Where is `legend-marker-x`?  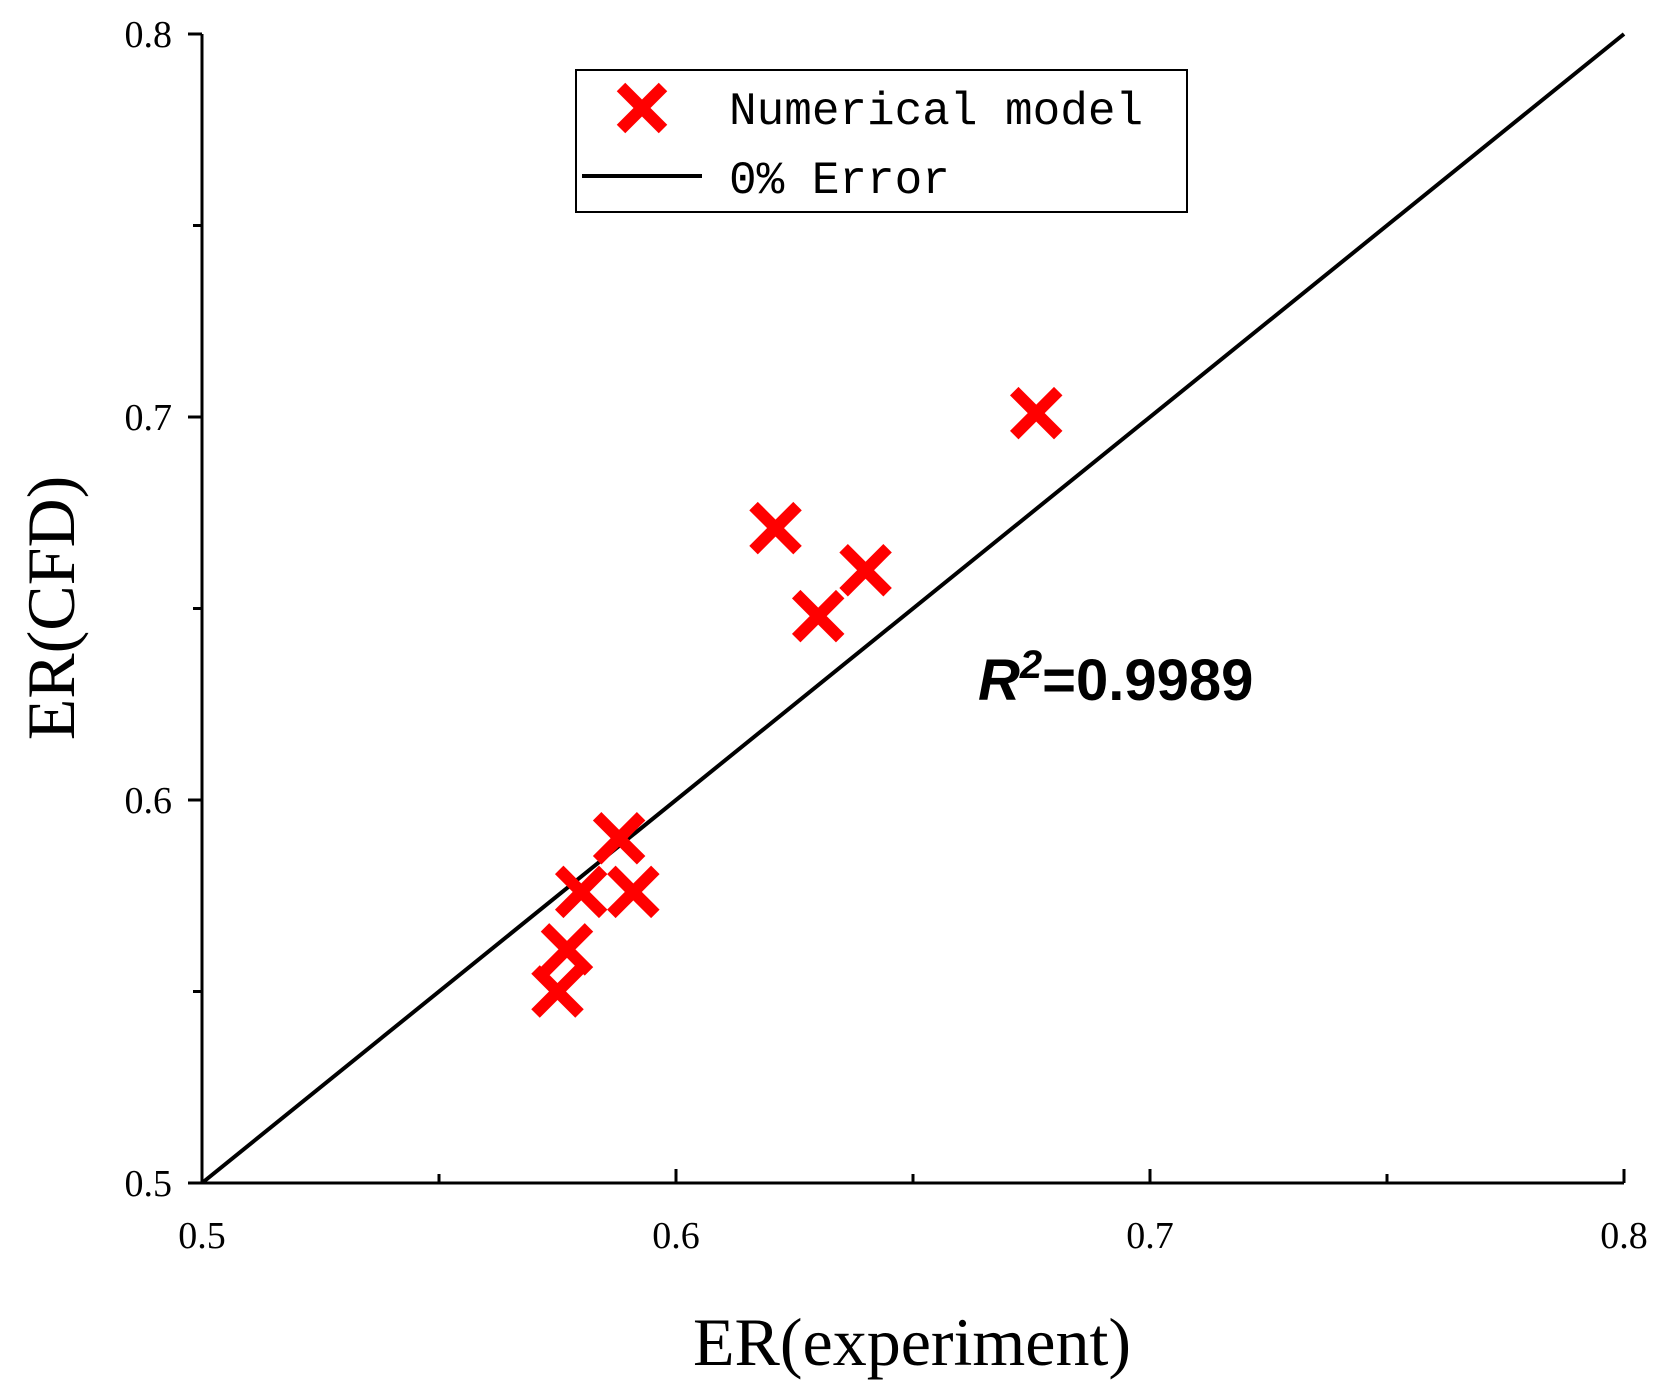 legend-marker-x is located at coordinates (642, 108).